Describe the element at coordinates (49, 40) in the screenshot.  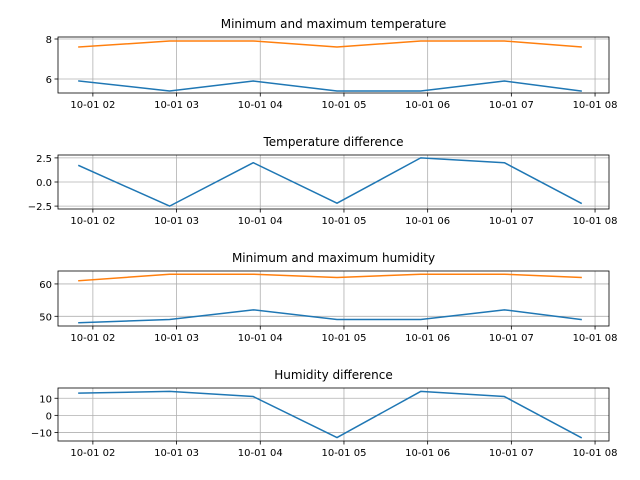
I see `y-tick-label: 8` at that location.